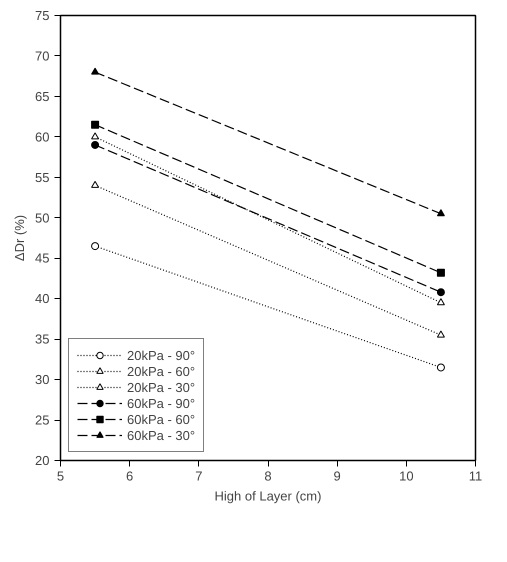 The width and height of the screenshot is (507, 562). What do you see at coordinates (60, 476) in the screenshot?
I see `x-tick-label: 5` at bounding box center [60, 476].